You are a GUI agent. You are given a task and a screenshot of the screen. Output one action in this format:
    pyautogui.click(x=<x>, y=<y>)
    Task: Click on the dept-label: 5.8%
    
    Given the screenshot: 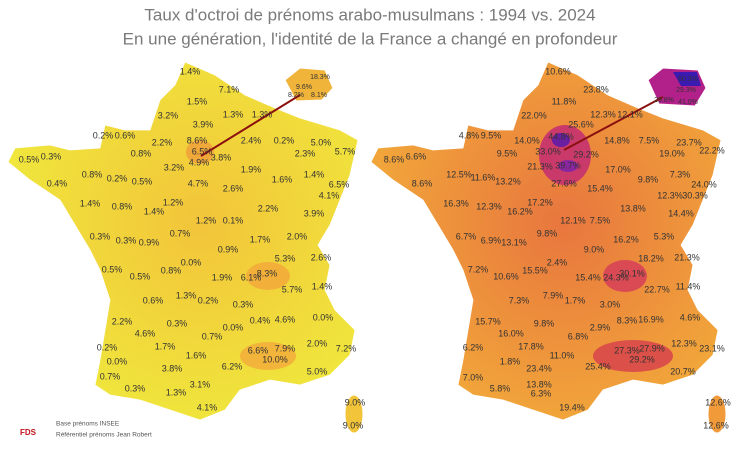 What is the action you would take?
    pyautogui.click(x=500, y=388)
    